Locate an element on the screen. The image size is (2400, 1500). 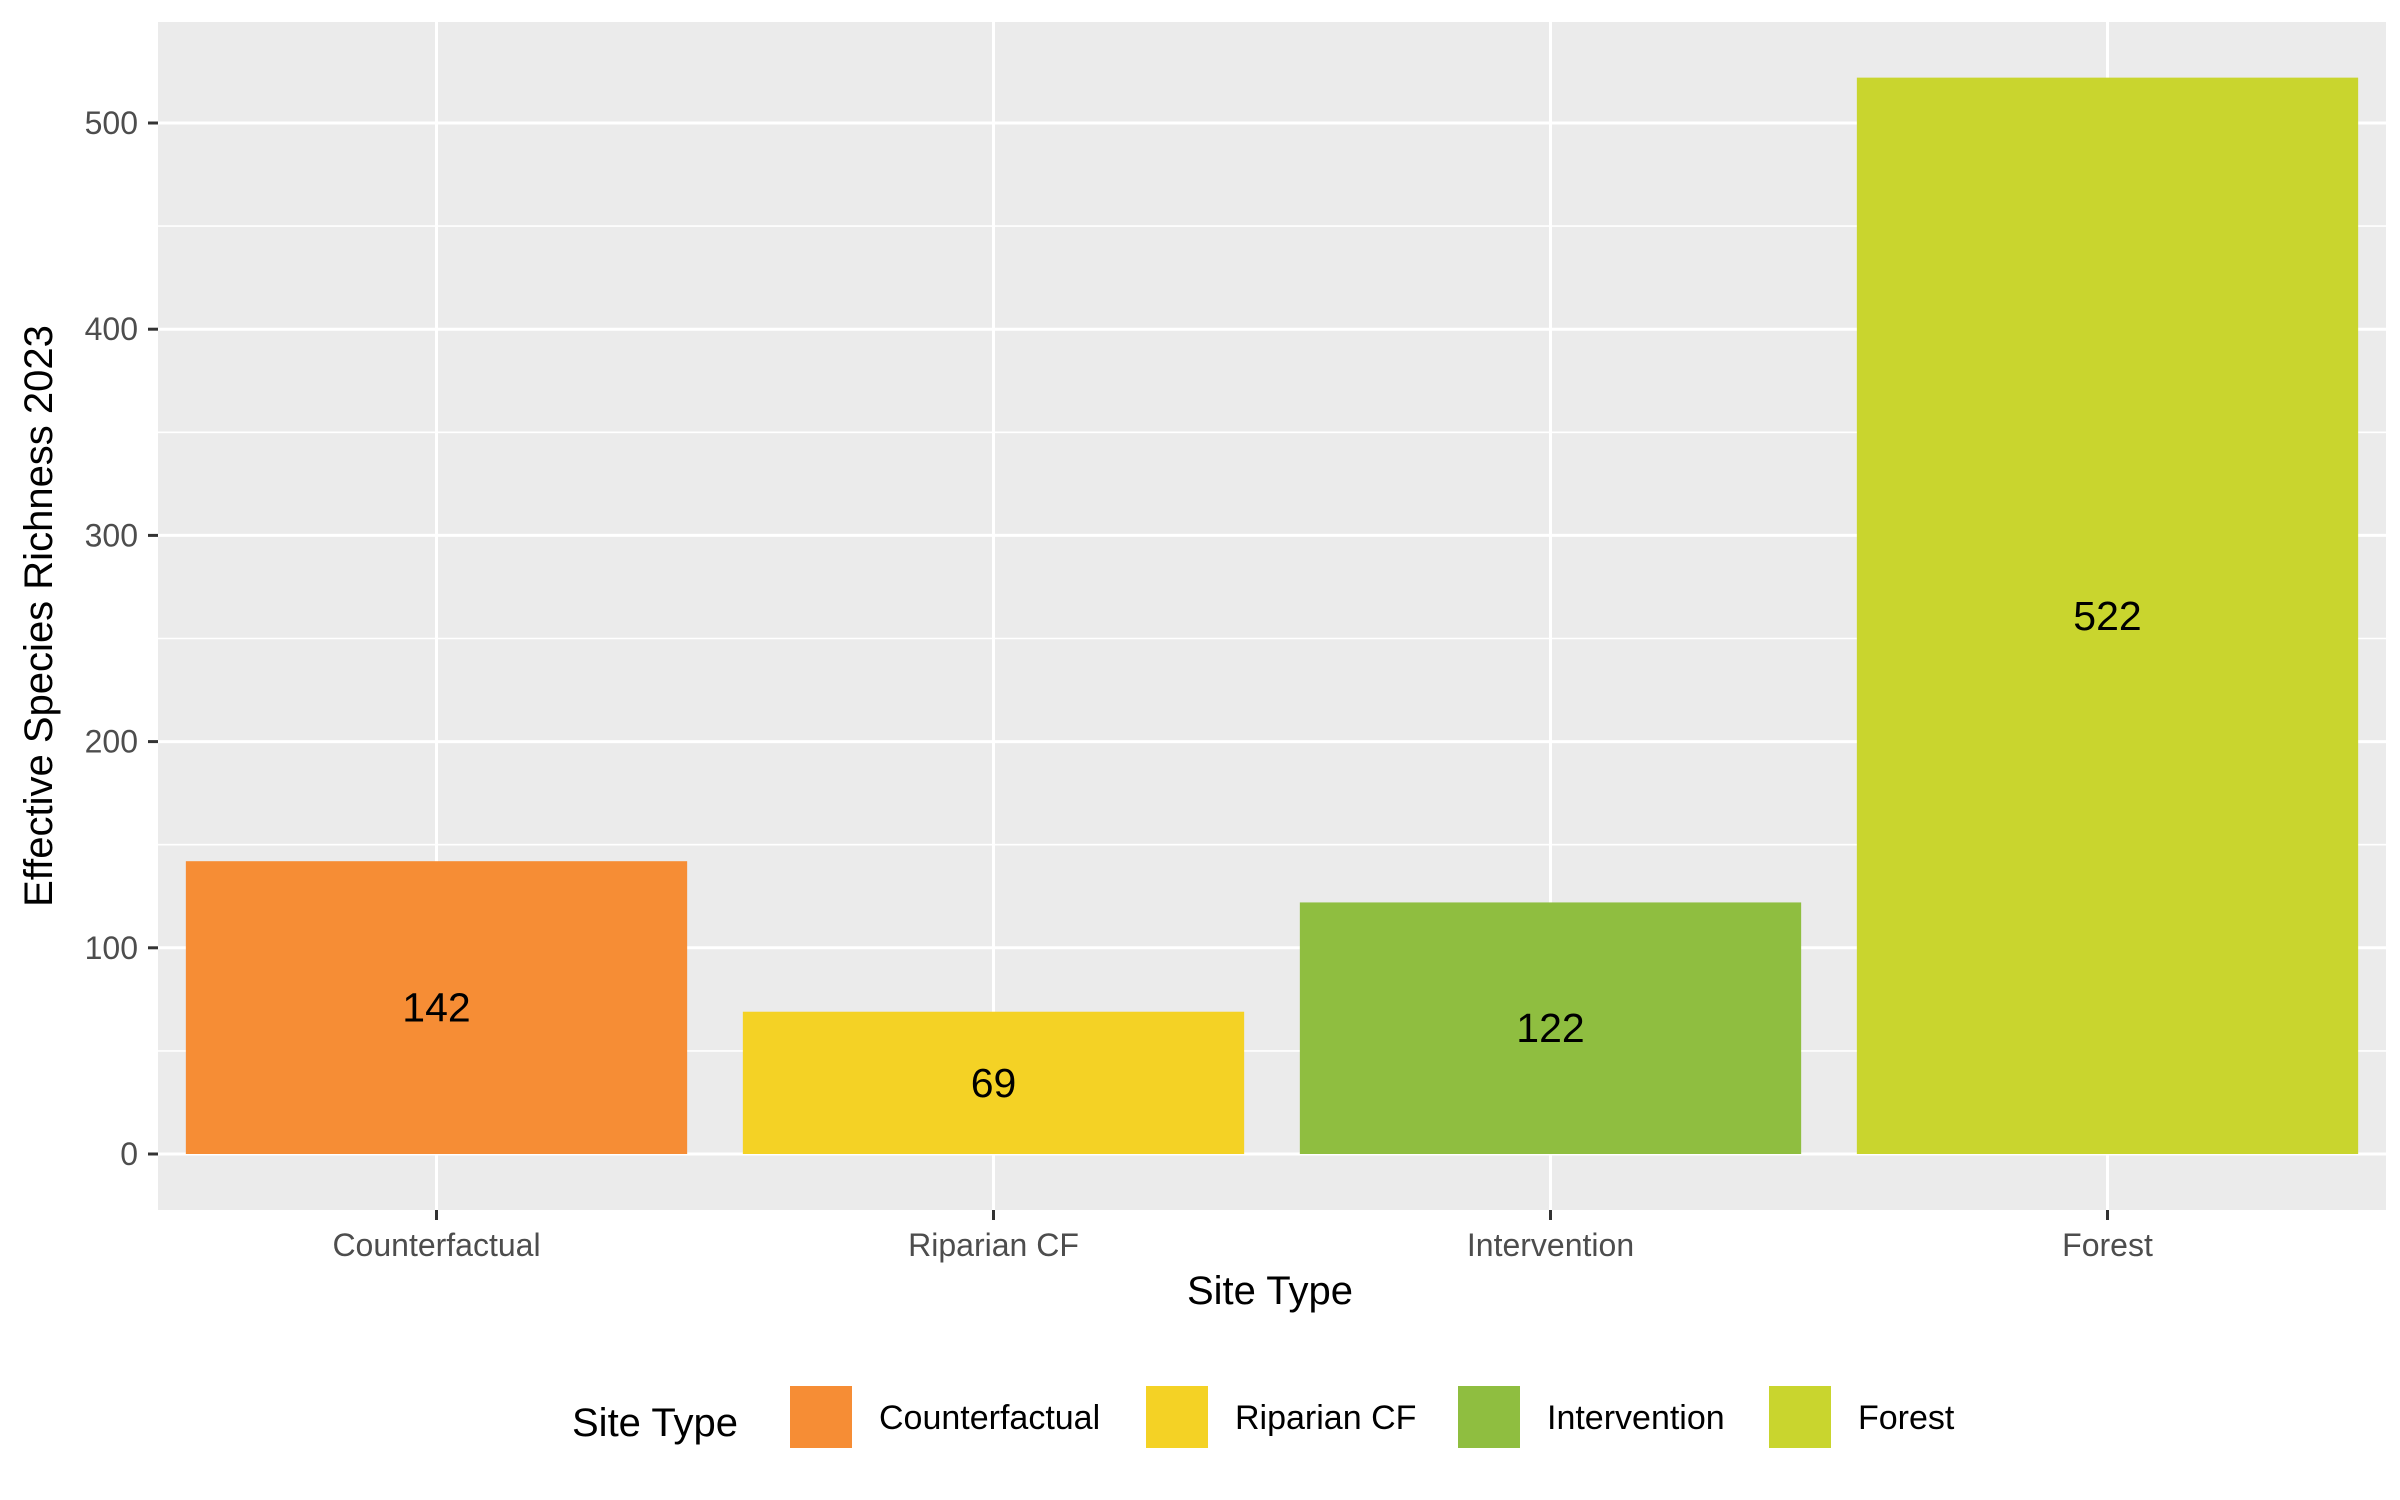
y-tick-label: 400 is located at coordinates (111, 329).